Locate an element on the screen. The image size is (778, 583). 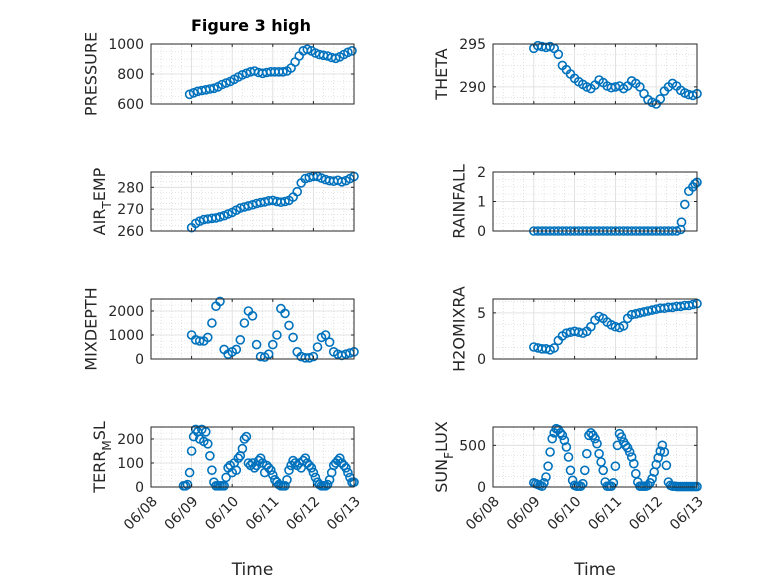
subplot-pressure: 600 800 1000 PRESSURE is located at coordinates (219, 74).